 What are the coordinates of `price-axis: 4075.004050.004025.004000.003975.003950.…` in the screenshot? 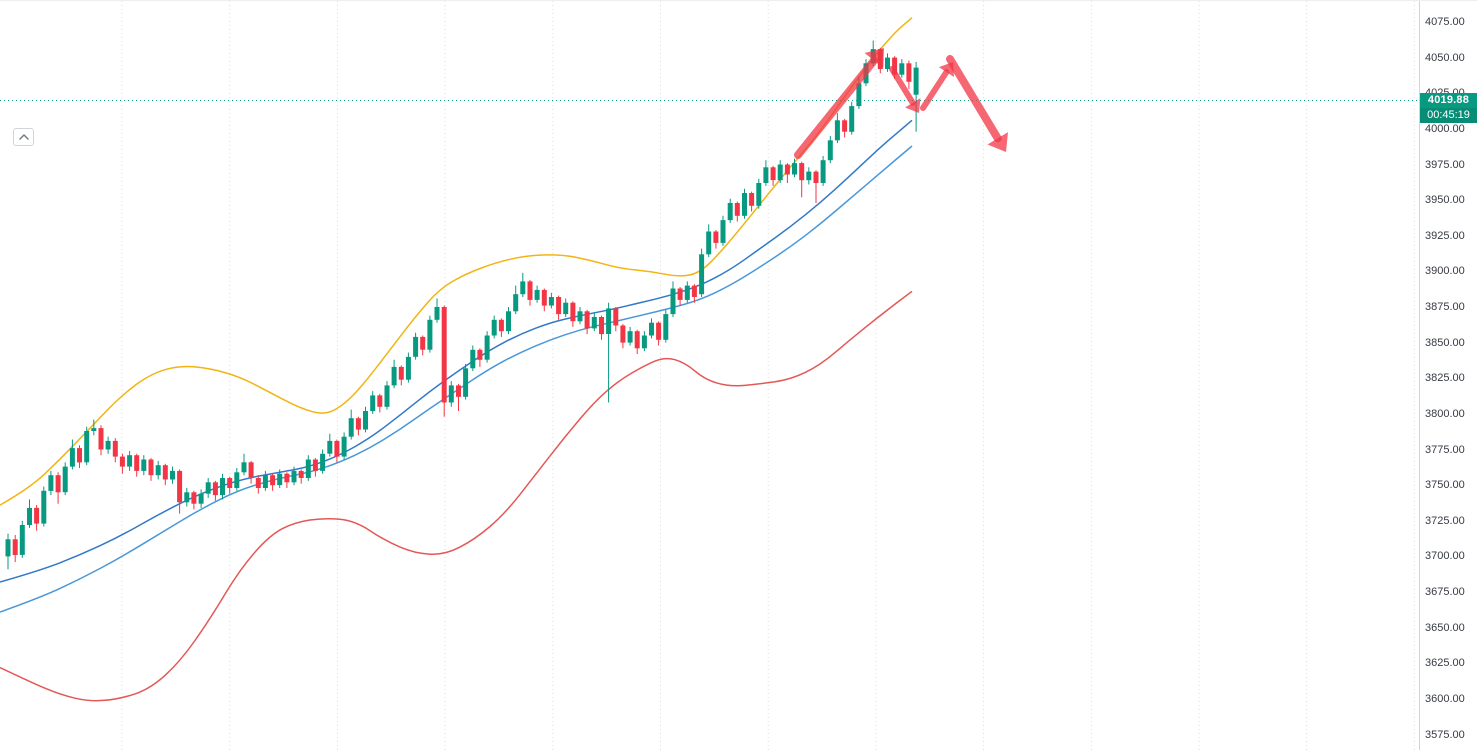 It's located at (1448, 375).